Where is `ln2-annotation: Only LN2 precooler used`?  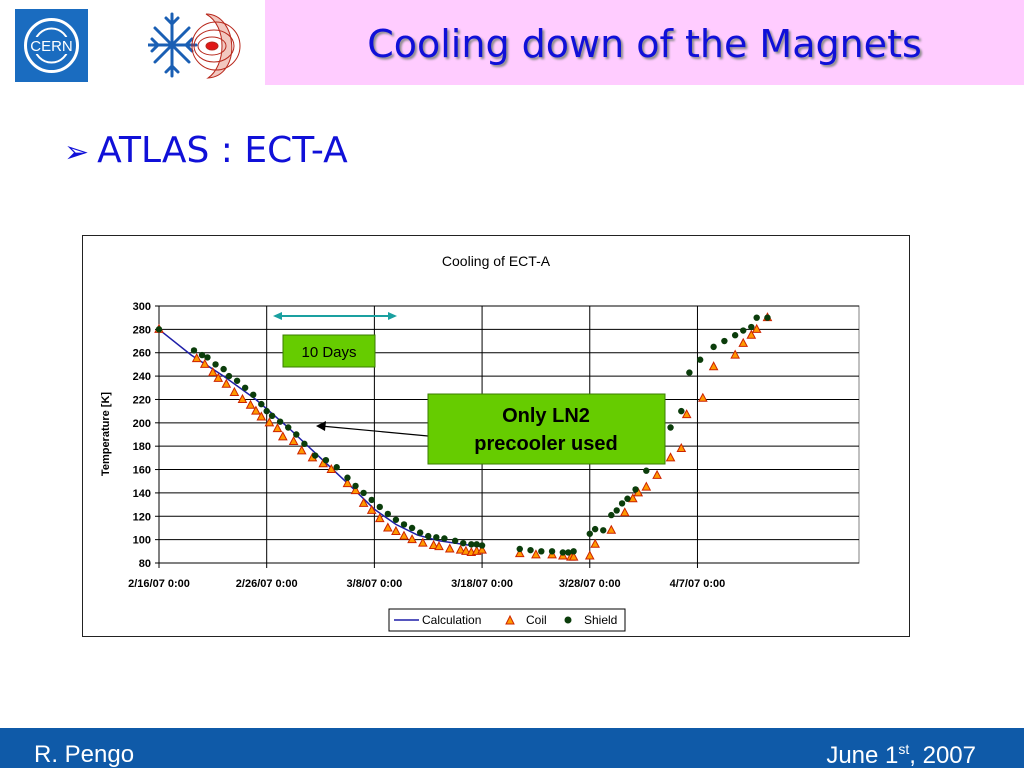
ln2-annotation: Only LN2 precooler used is located at coordinates (491, 429).